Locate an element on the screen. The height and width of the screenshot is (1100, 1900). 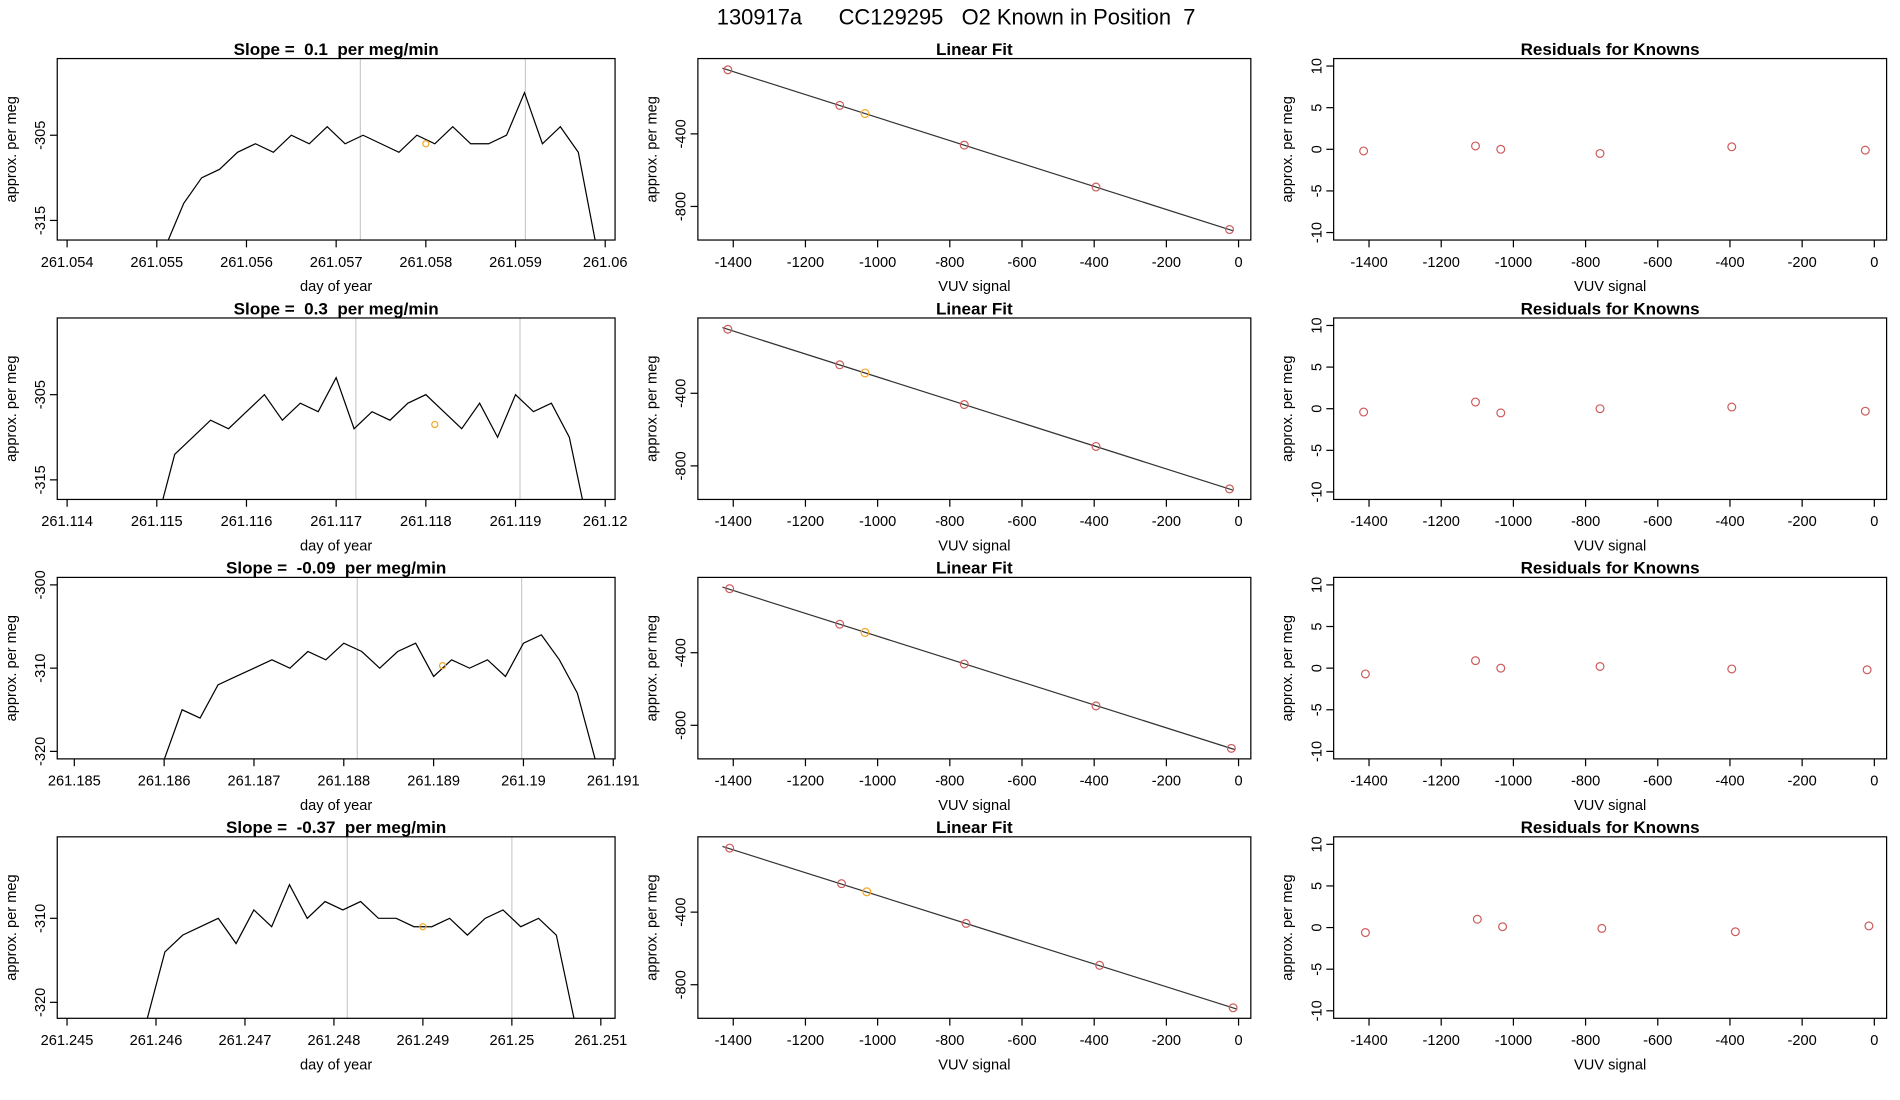
main-title: 130917a CC129295 O2 Known in Position 7 is located at coordinates (956, 16).